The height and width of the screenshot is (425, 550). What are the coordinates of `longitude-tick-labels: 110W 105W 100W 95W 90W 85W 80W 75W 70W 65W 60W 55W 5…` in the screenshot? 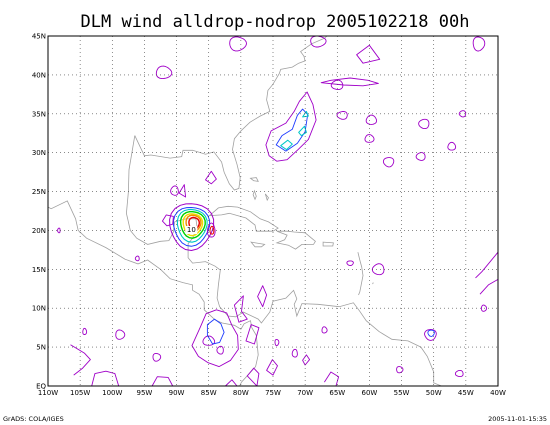 It's located at (272, 393).